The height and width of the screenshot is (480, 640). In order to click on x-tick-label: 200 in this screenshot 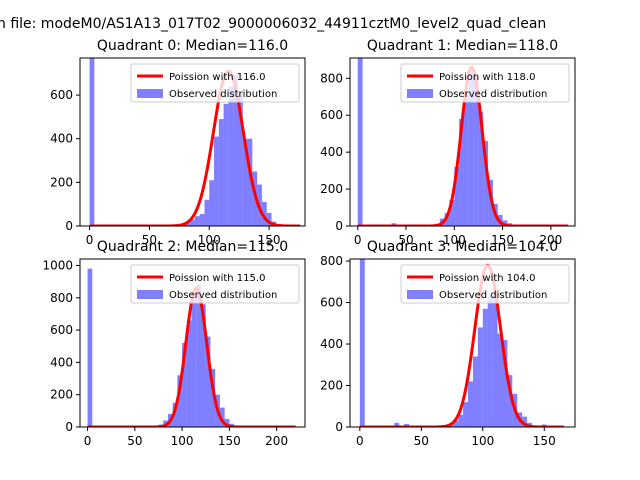, I will do `click(276, 441)`.